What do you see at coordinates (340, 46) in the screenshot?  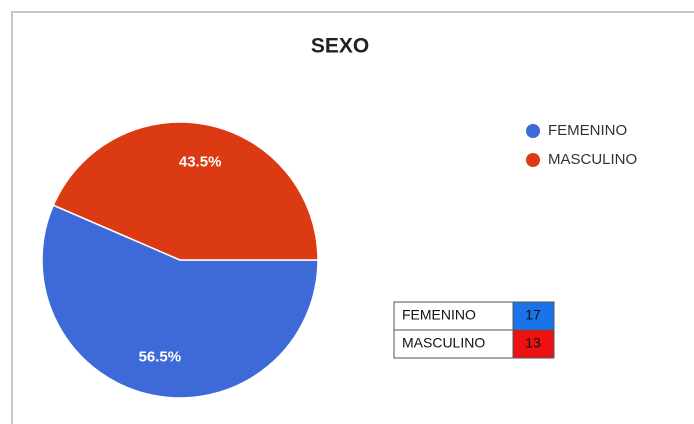 I see `chart-title: SEXO` at bounding box center [340, 46].